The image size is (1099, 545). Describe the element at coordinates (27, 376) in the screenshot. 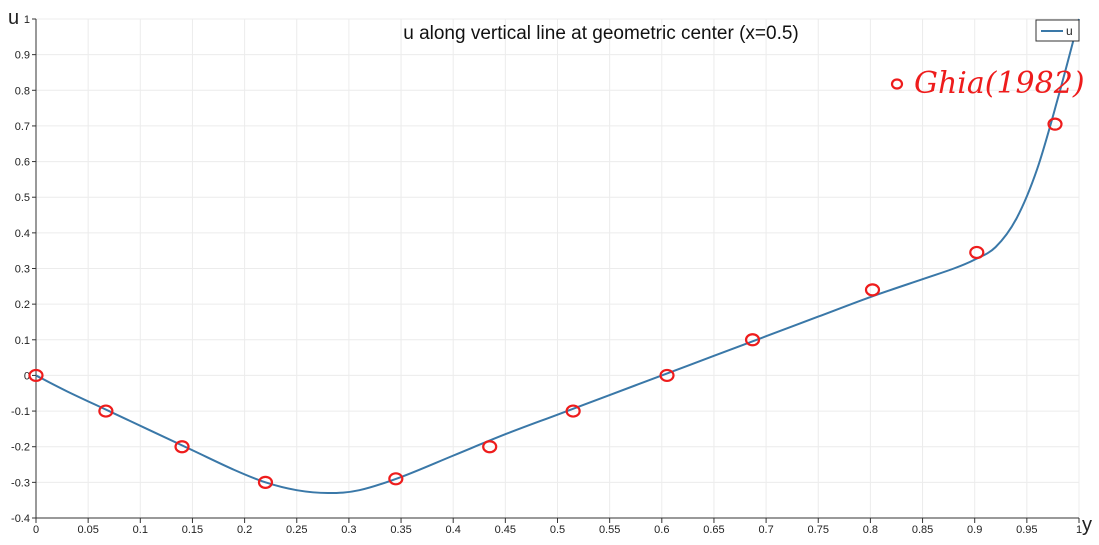

I see `y-tick-label: 0` at that location.